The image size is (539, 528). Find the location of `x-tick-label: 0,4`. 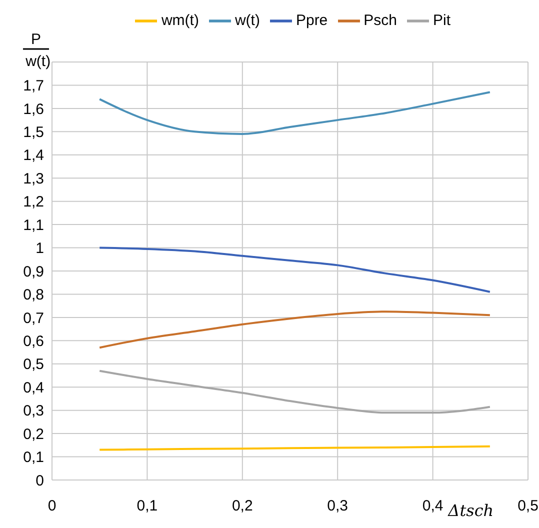

x-tick-label: 0,4 is located at coordinates (433, 506).